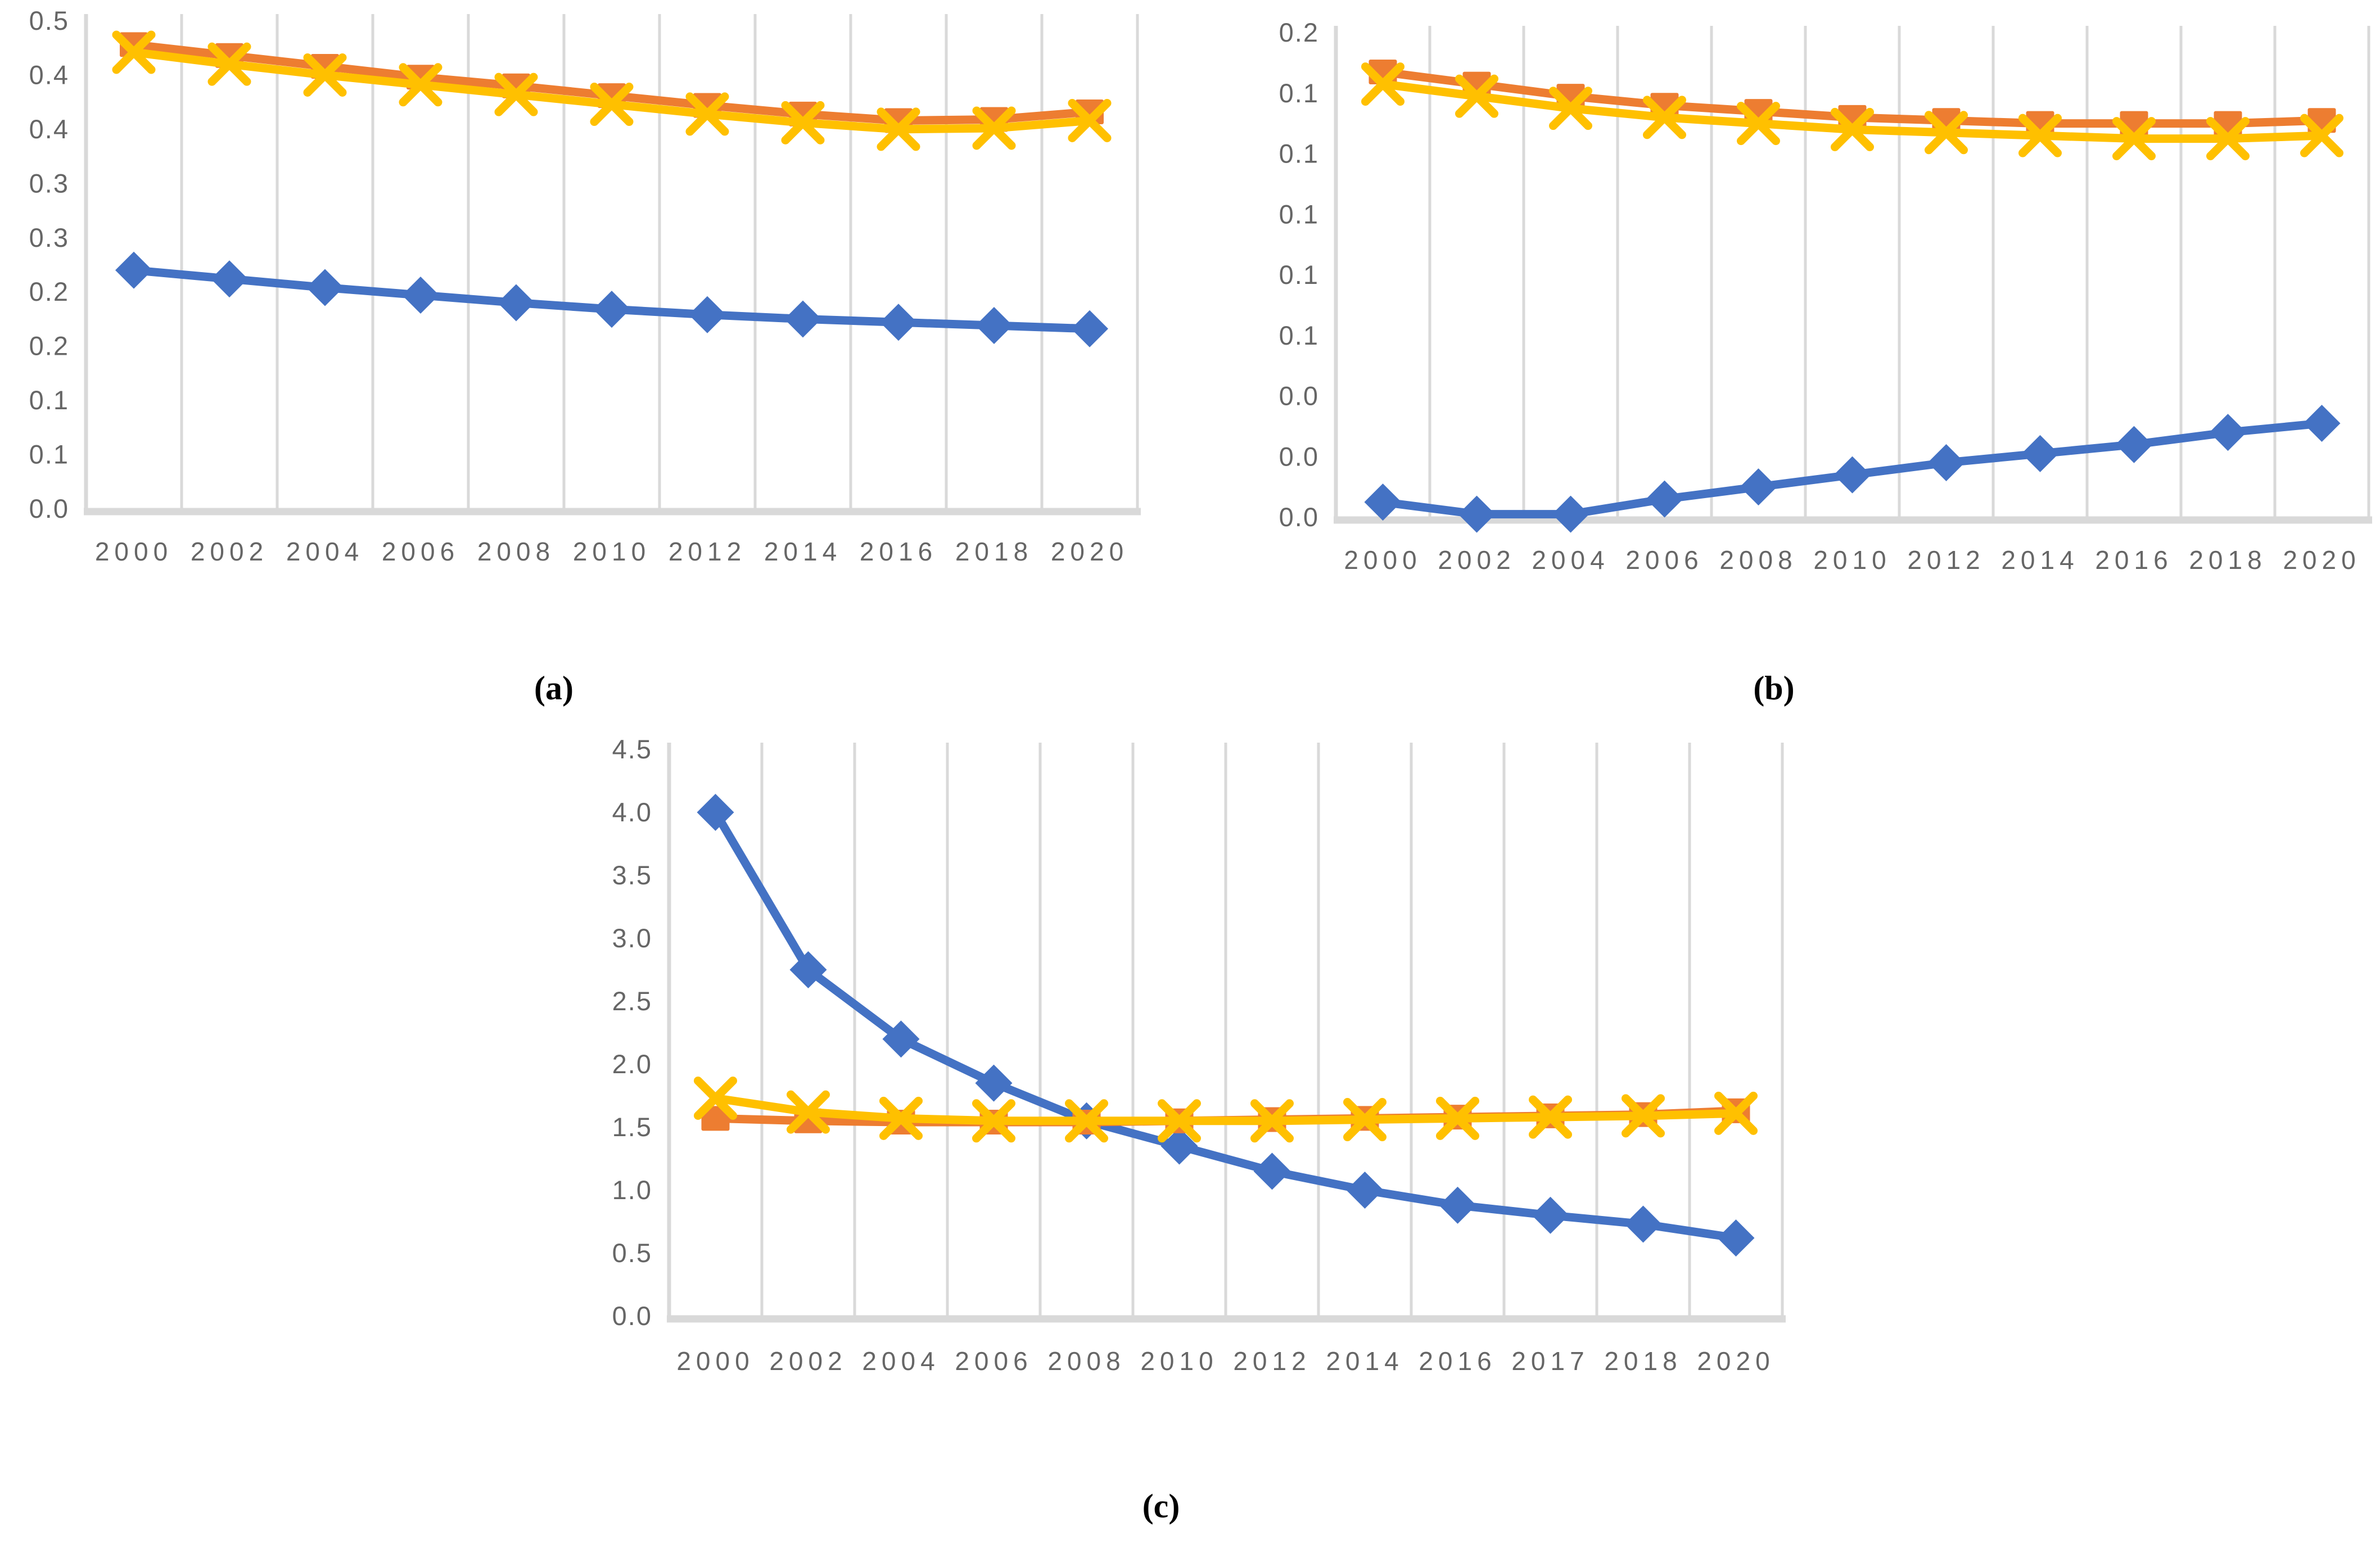 This screenshot has width=2380, height=1546. I want to click on y-axis-tick-label: 1.0, so click(632, 1190).